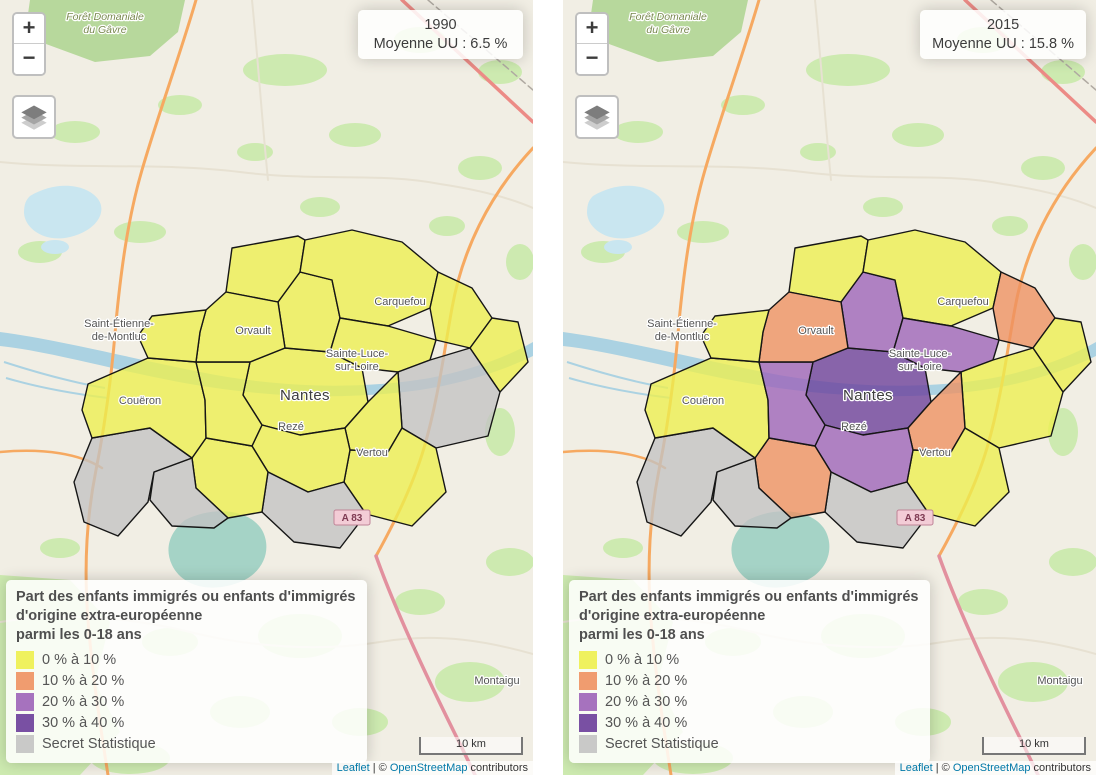 The image size is (1096, 775). I want to click on legend-item: 20 % à 30 %, so click(748, 701).